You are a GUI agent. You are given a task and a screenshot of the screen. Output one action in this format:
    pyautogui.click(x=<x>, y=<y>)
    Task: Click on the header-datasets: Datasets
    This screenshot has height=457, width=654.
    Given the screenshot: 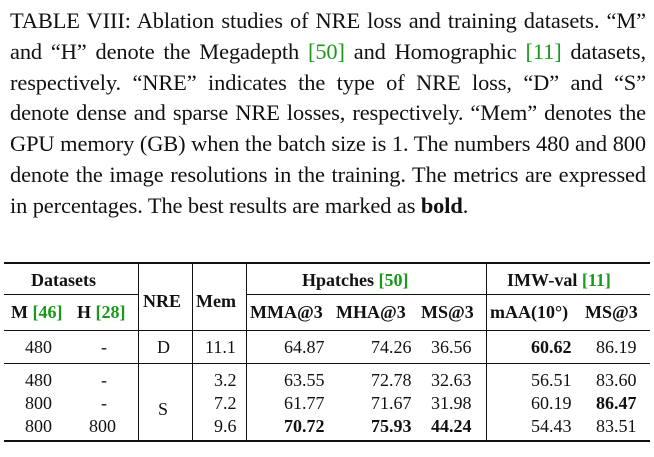 What is the action you would take?
    pyautogui.click(x=63, y=280)
    